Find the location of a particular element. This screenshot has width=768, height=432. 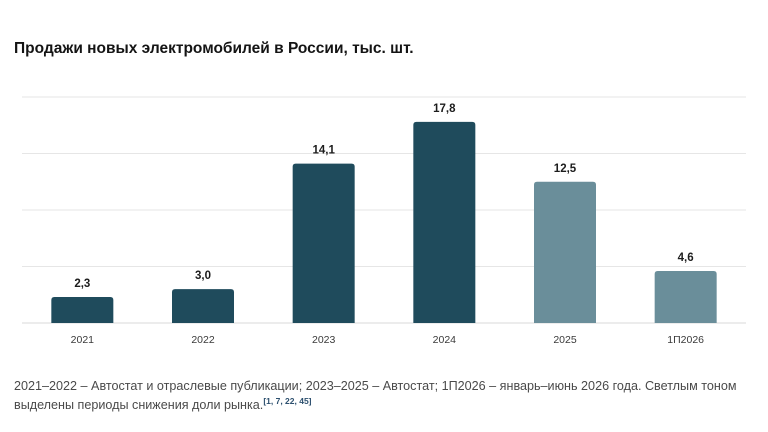

x-tick-2023: 2023 is located at coordinates (324, 340).